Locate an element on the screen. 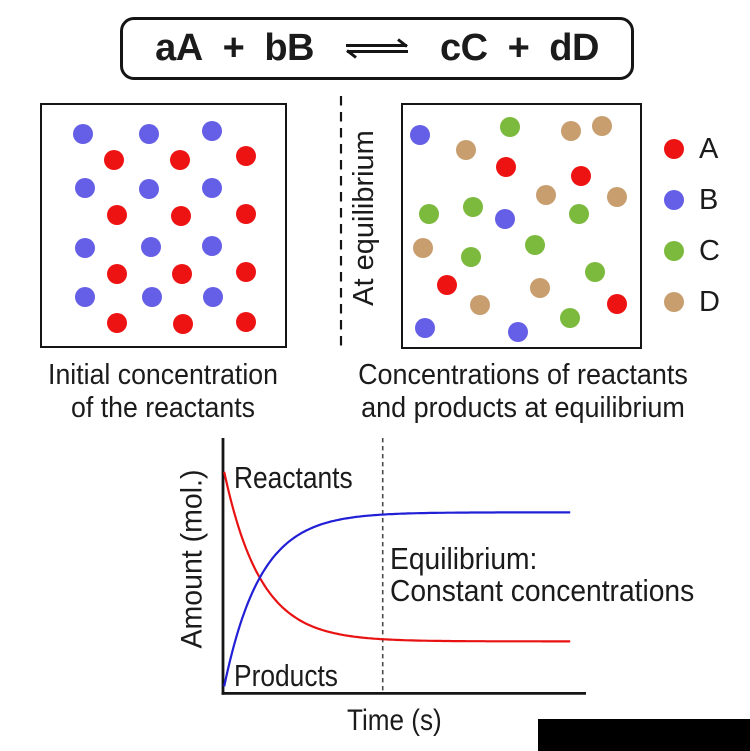  equilibrium-arrows-icon is located at coordinates (377, 48).